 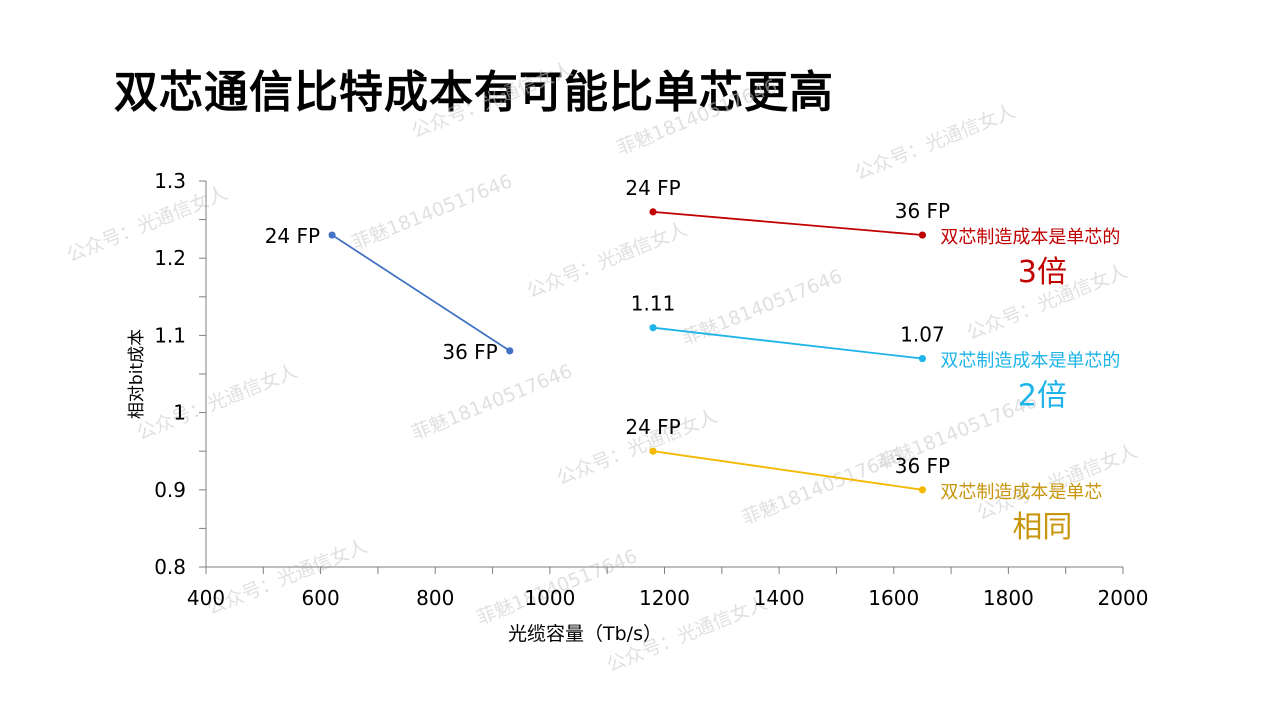 What do you see at coordinates (1123, 598) in the screenshot?
I see `x-tick-label: 2000` at bounding box center [1123, 598].